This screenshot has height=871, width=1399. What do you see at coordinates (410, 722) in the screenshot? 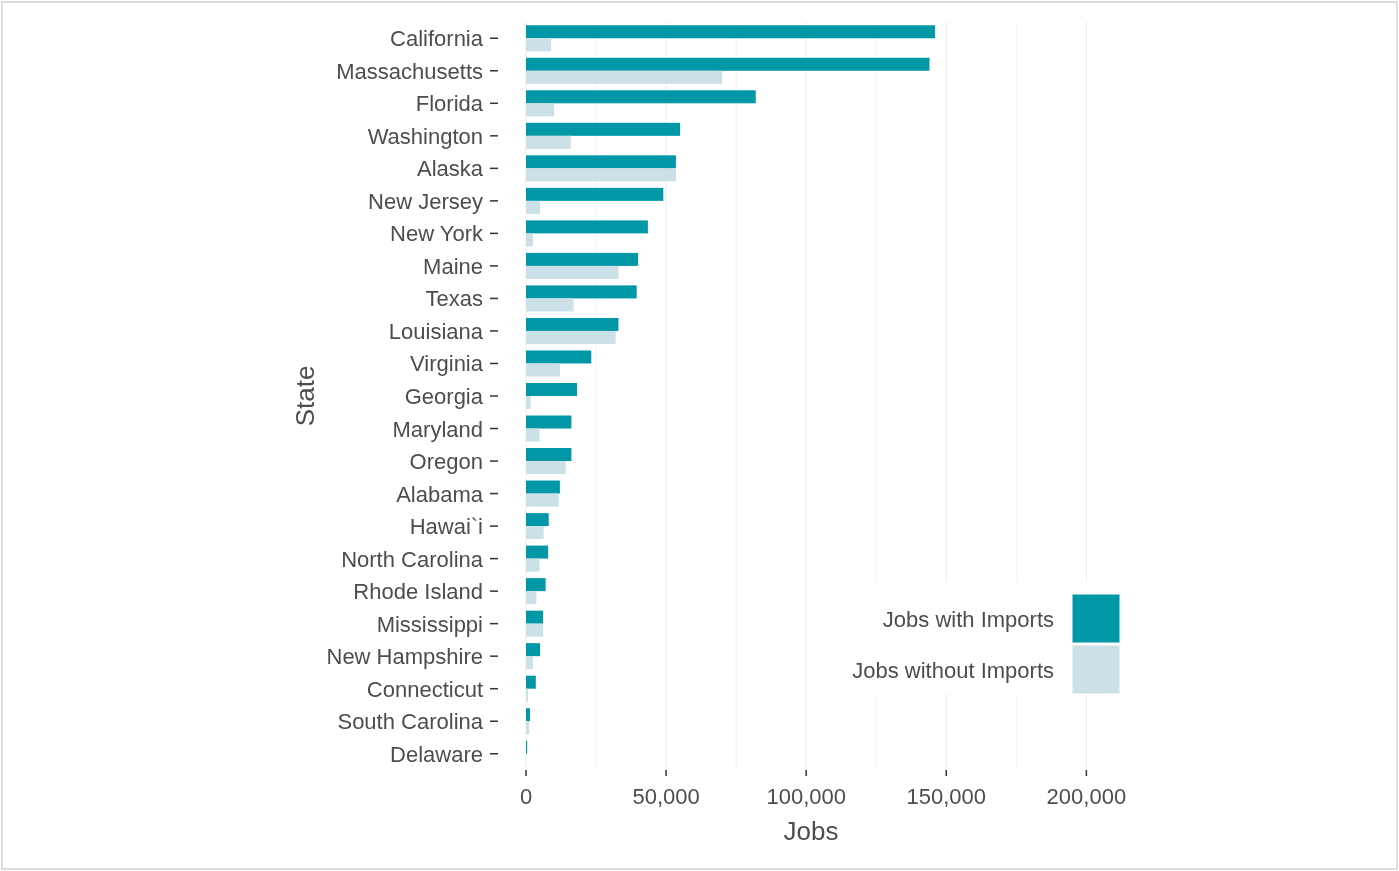
I see `y-tick-label: South Carolina` at bounding box center [410, 722].